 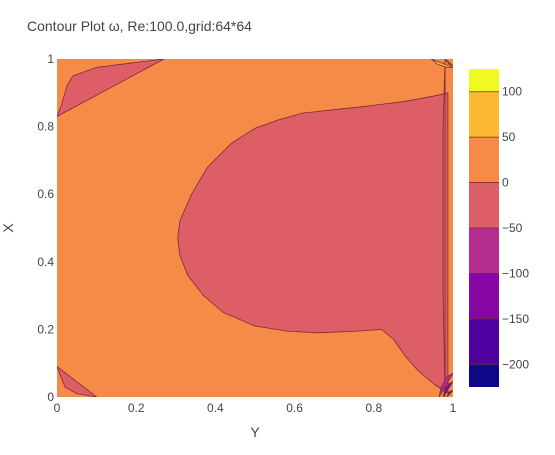 What do you see at coordinates (45, 127) in the screenshot?
I see `y-tick-label: 0.8` at bounding box center [45, 127].